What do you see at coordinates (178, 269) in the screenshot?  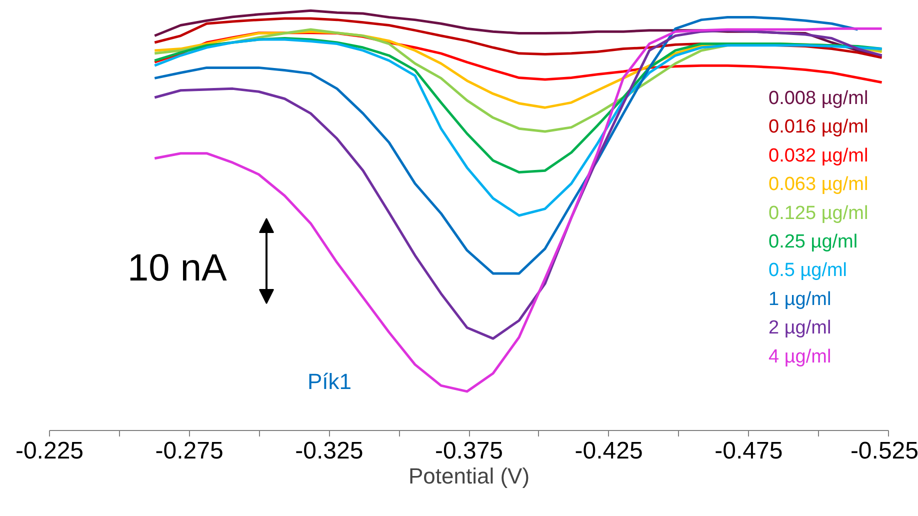 I see `annotation: 10 nA` at bounding box center [178, 269].